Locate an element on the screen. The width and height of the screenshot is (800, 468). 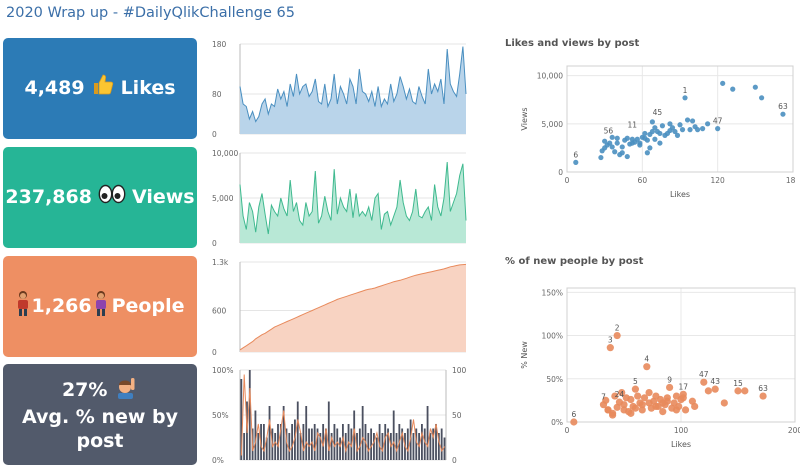
people-kpi-tile: 1,266 People is located at coordinates (100, 306).